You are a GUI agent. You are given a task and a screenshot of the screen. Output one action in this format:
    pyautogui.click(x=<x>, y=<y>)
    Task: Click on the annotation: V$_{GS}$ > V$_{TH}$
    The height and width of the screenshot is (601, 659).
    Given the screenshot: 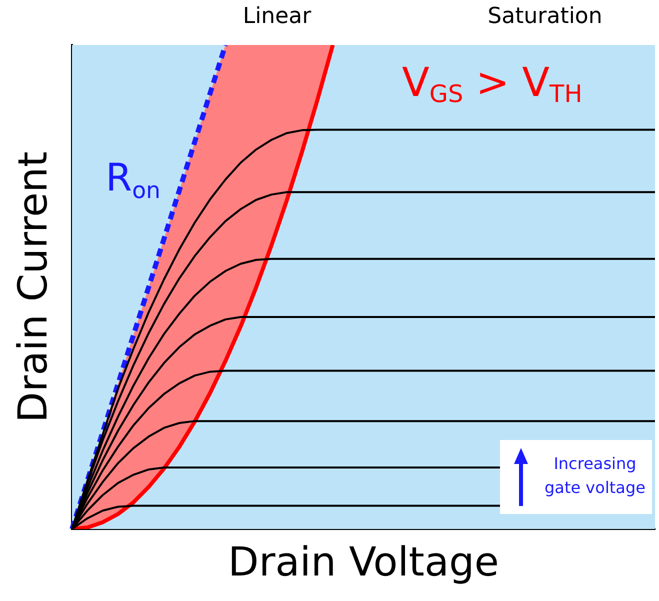 What is the action you would take?
    pyautogui.click(x=492, y=84)
    